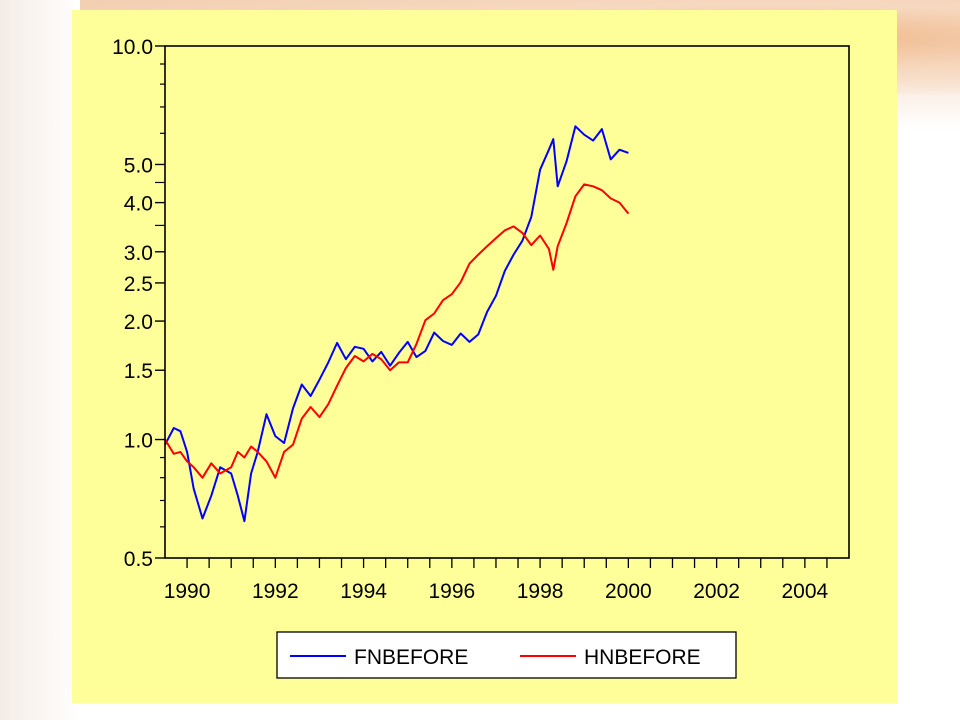 This screenshot has width=960, height=720. Describe the element at coordinates (132, 47) in the screenshot. I see `y-tick-label: 10.0` at that location.